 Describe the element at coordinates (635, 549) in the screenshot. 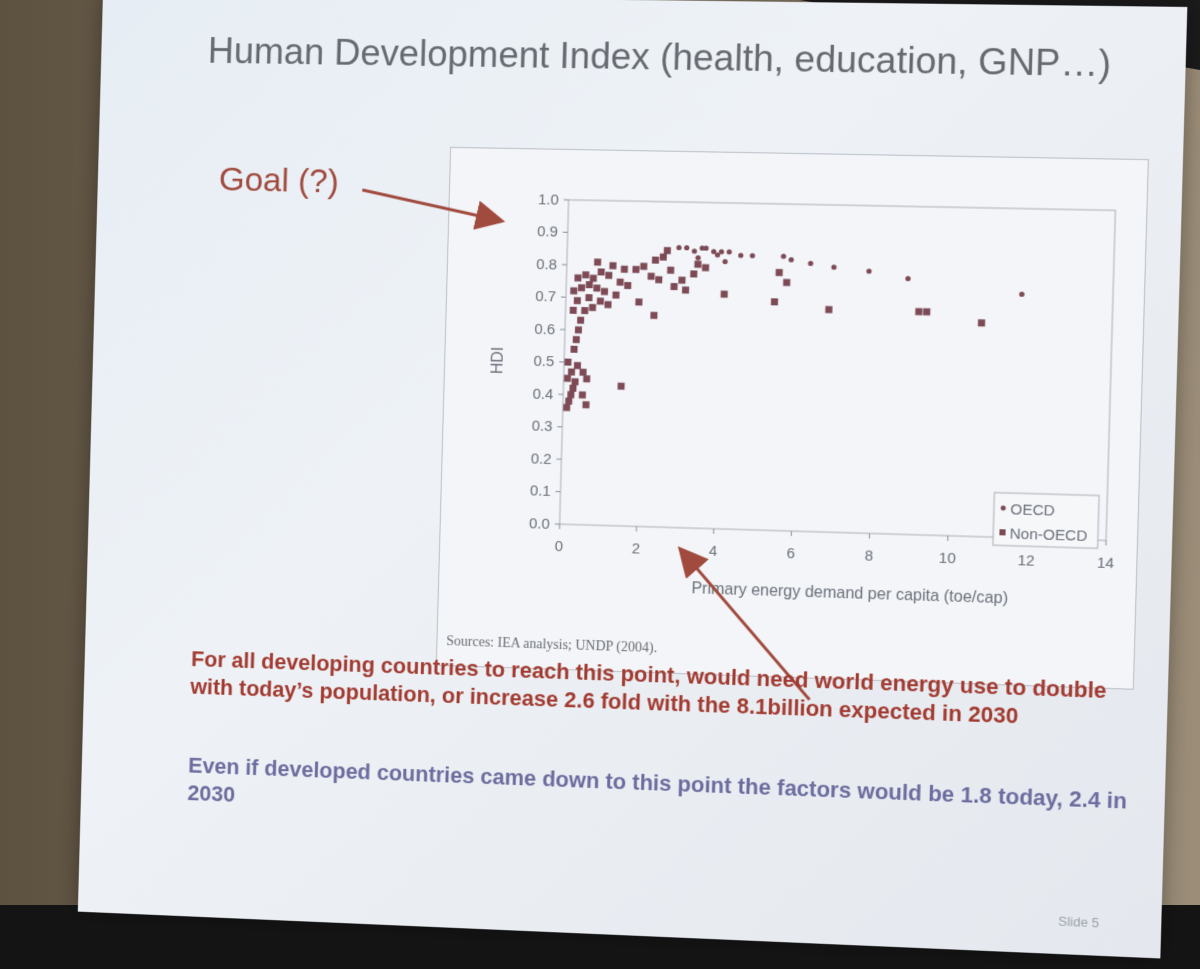

I see `x-tick-label: 2` at that location.